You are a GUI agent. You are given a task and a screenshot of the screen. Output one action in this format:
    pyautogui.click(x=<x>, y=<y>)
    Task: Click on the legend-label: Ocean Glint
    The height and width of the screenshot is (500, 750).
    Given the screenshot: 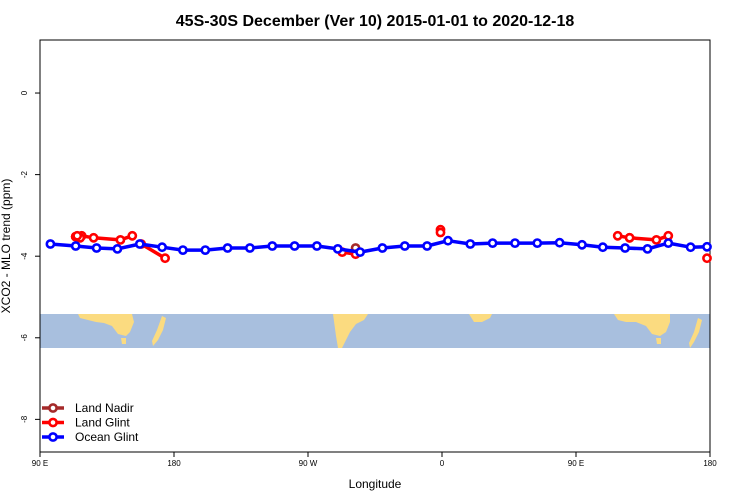 What is the action you would take?
    pyautogui.click(x=107, y=437)
    